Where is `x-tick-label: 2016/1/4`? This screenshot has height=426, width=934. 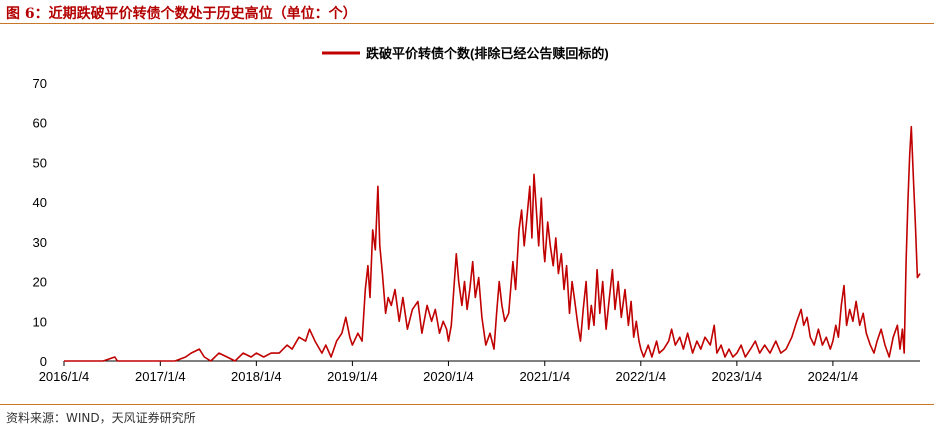 x-tick-label: 2016/1/4 is located at coordinates (64, 376).